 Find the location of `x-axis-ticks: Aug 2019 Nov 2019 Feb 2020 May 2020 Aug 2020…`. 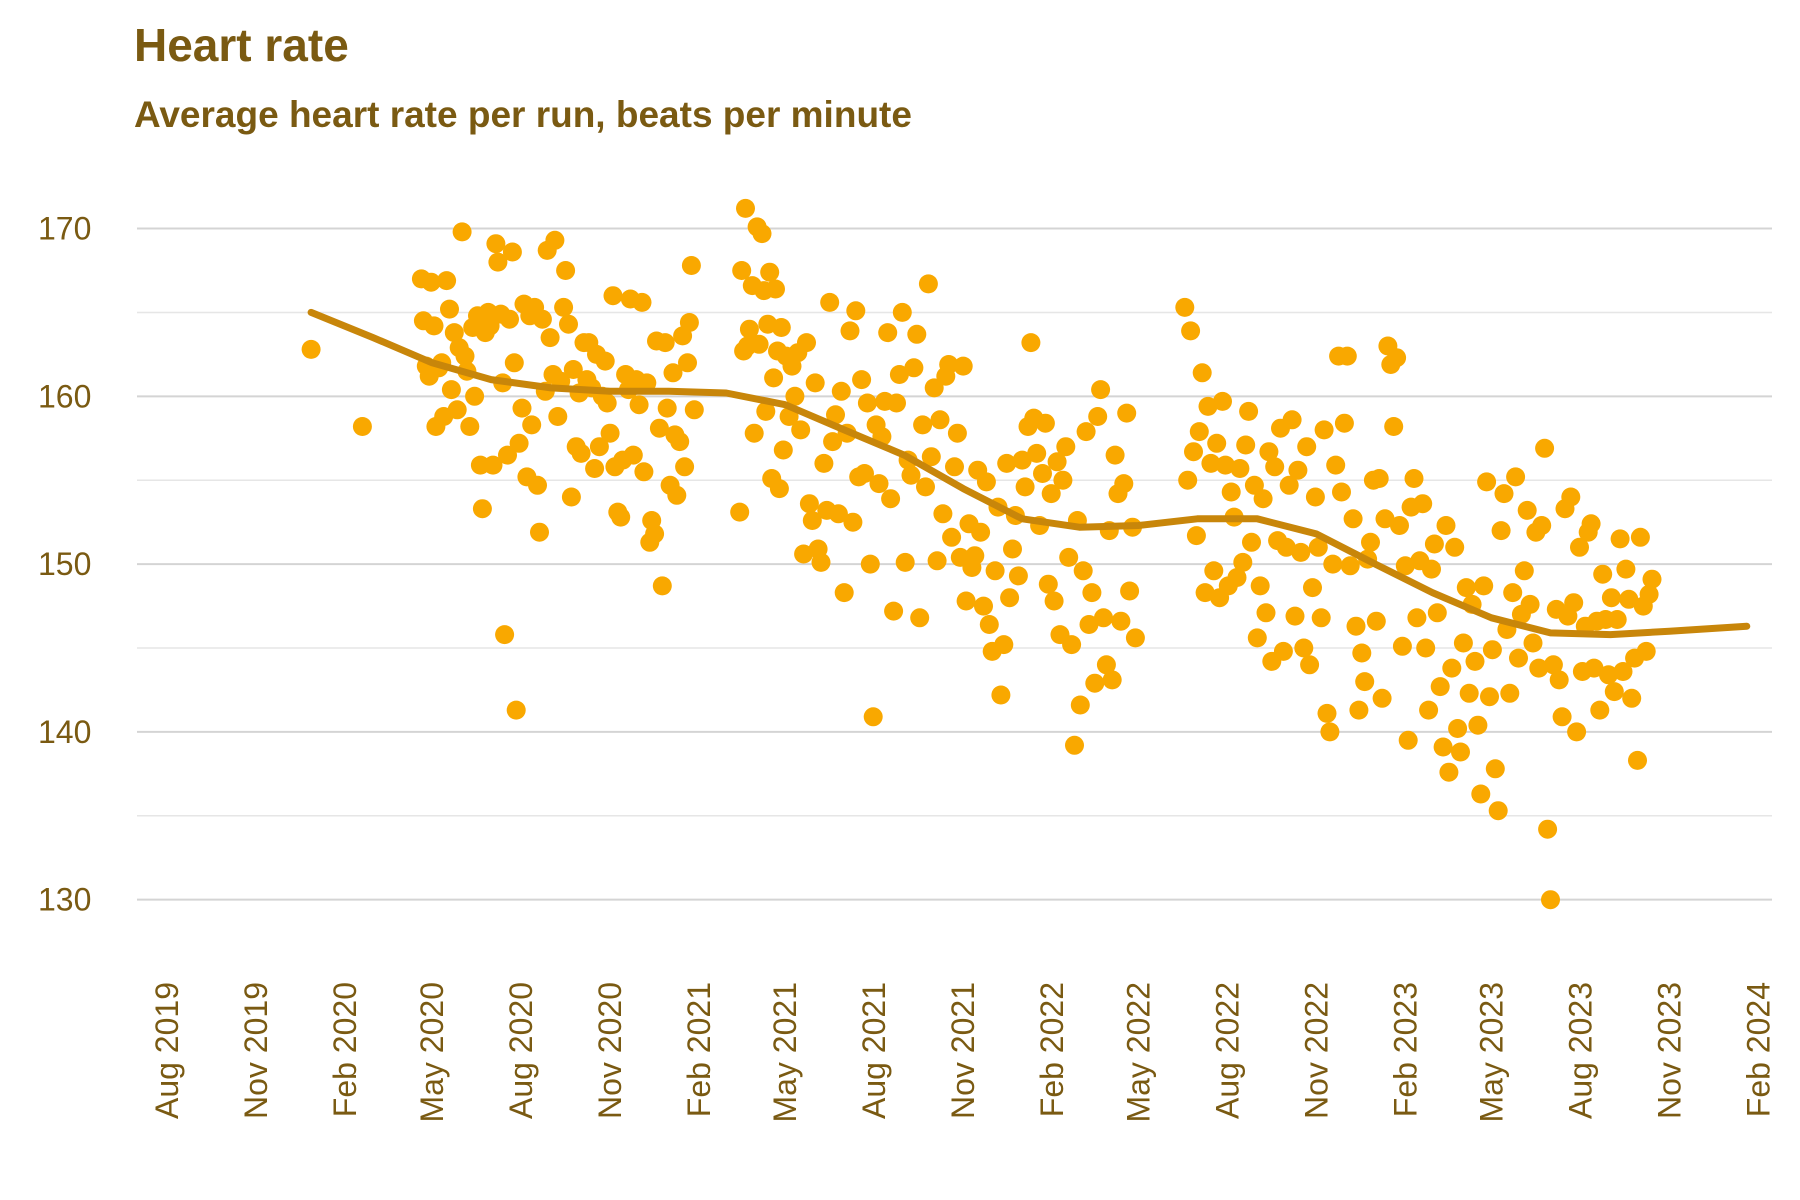

x-axis-ticks: Aug 2019 Nov 2019 Feb 2020 May 2020 Aug 2020… is located at coordinates (962, 1052).